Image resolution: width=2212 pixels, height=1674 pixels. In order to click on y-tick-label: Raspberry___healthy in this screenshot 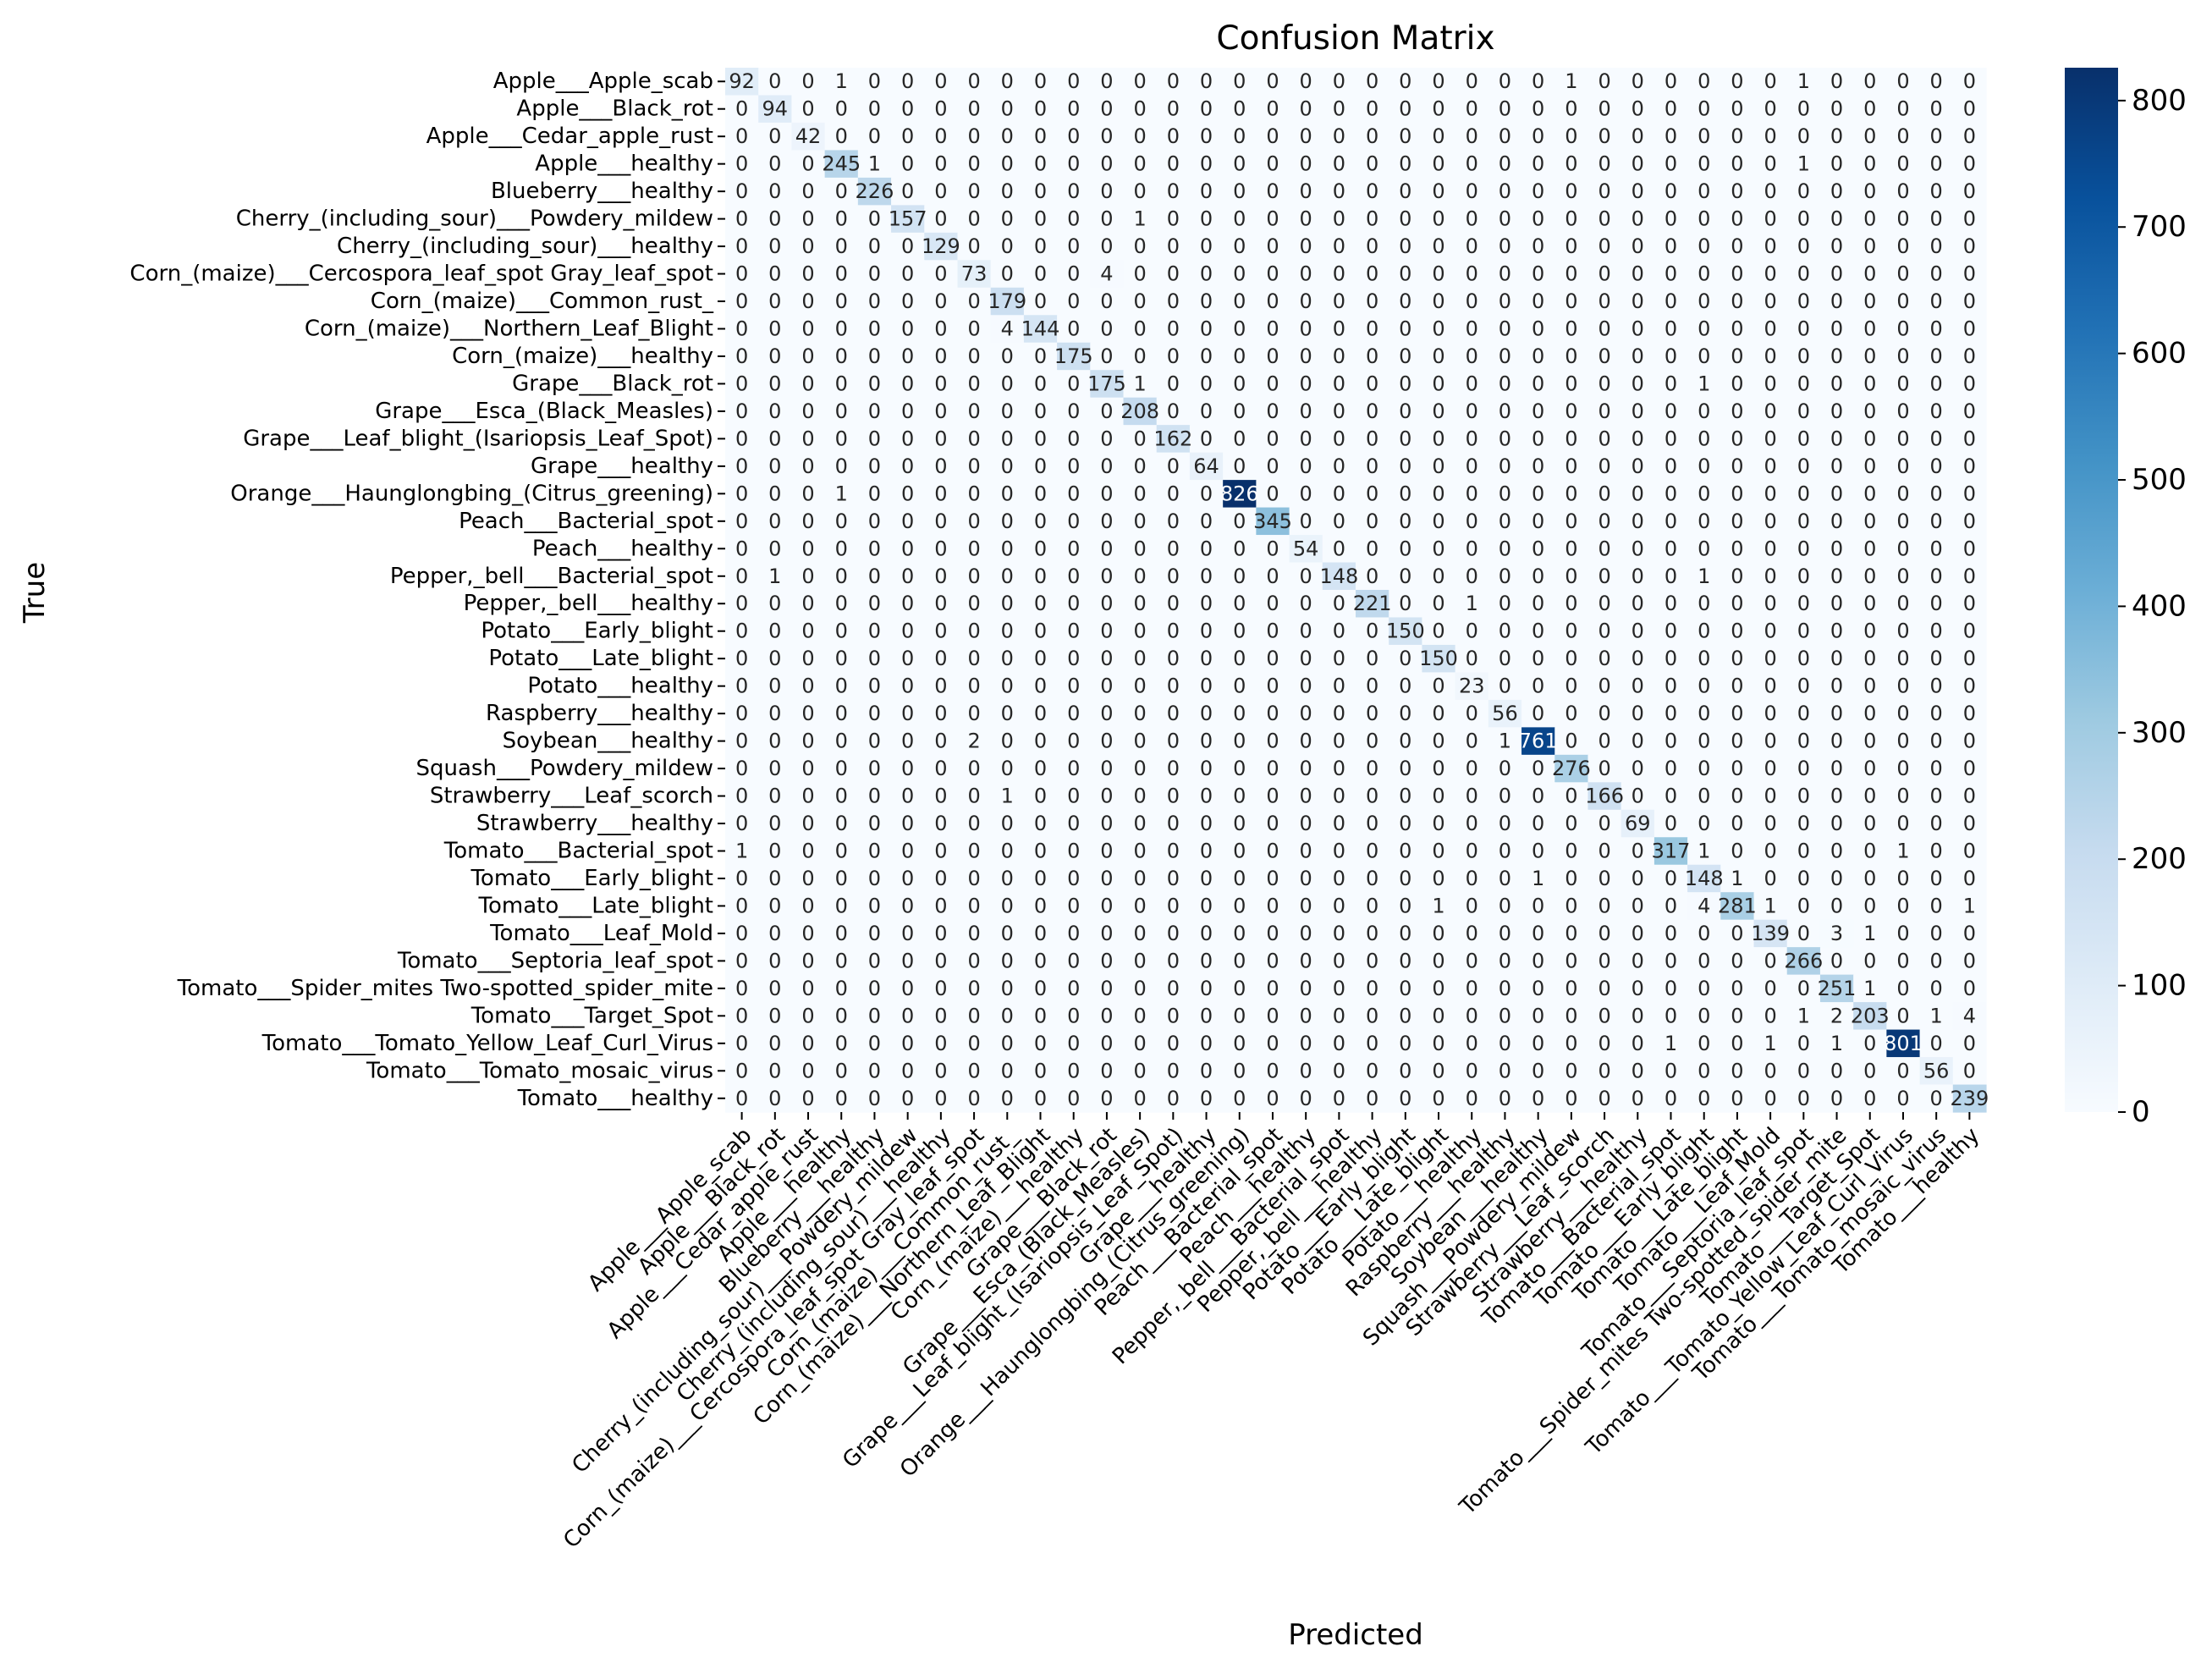, I will do `click(599, 714)`.